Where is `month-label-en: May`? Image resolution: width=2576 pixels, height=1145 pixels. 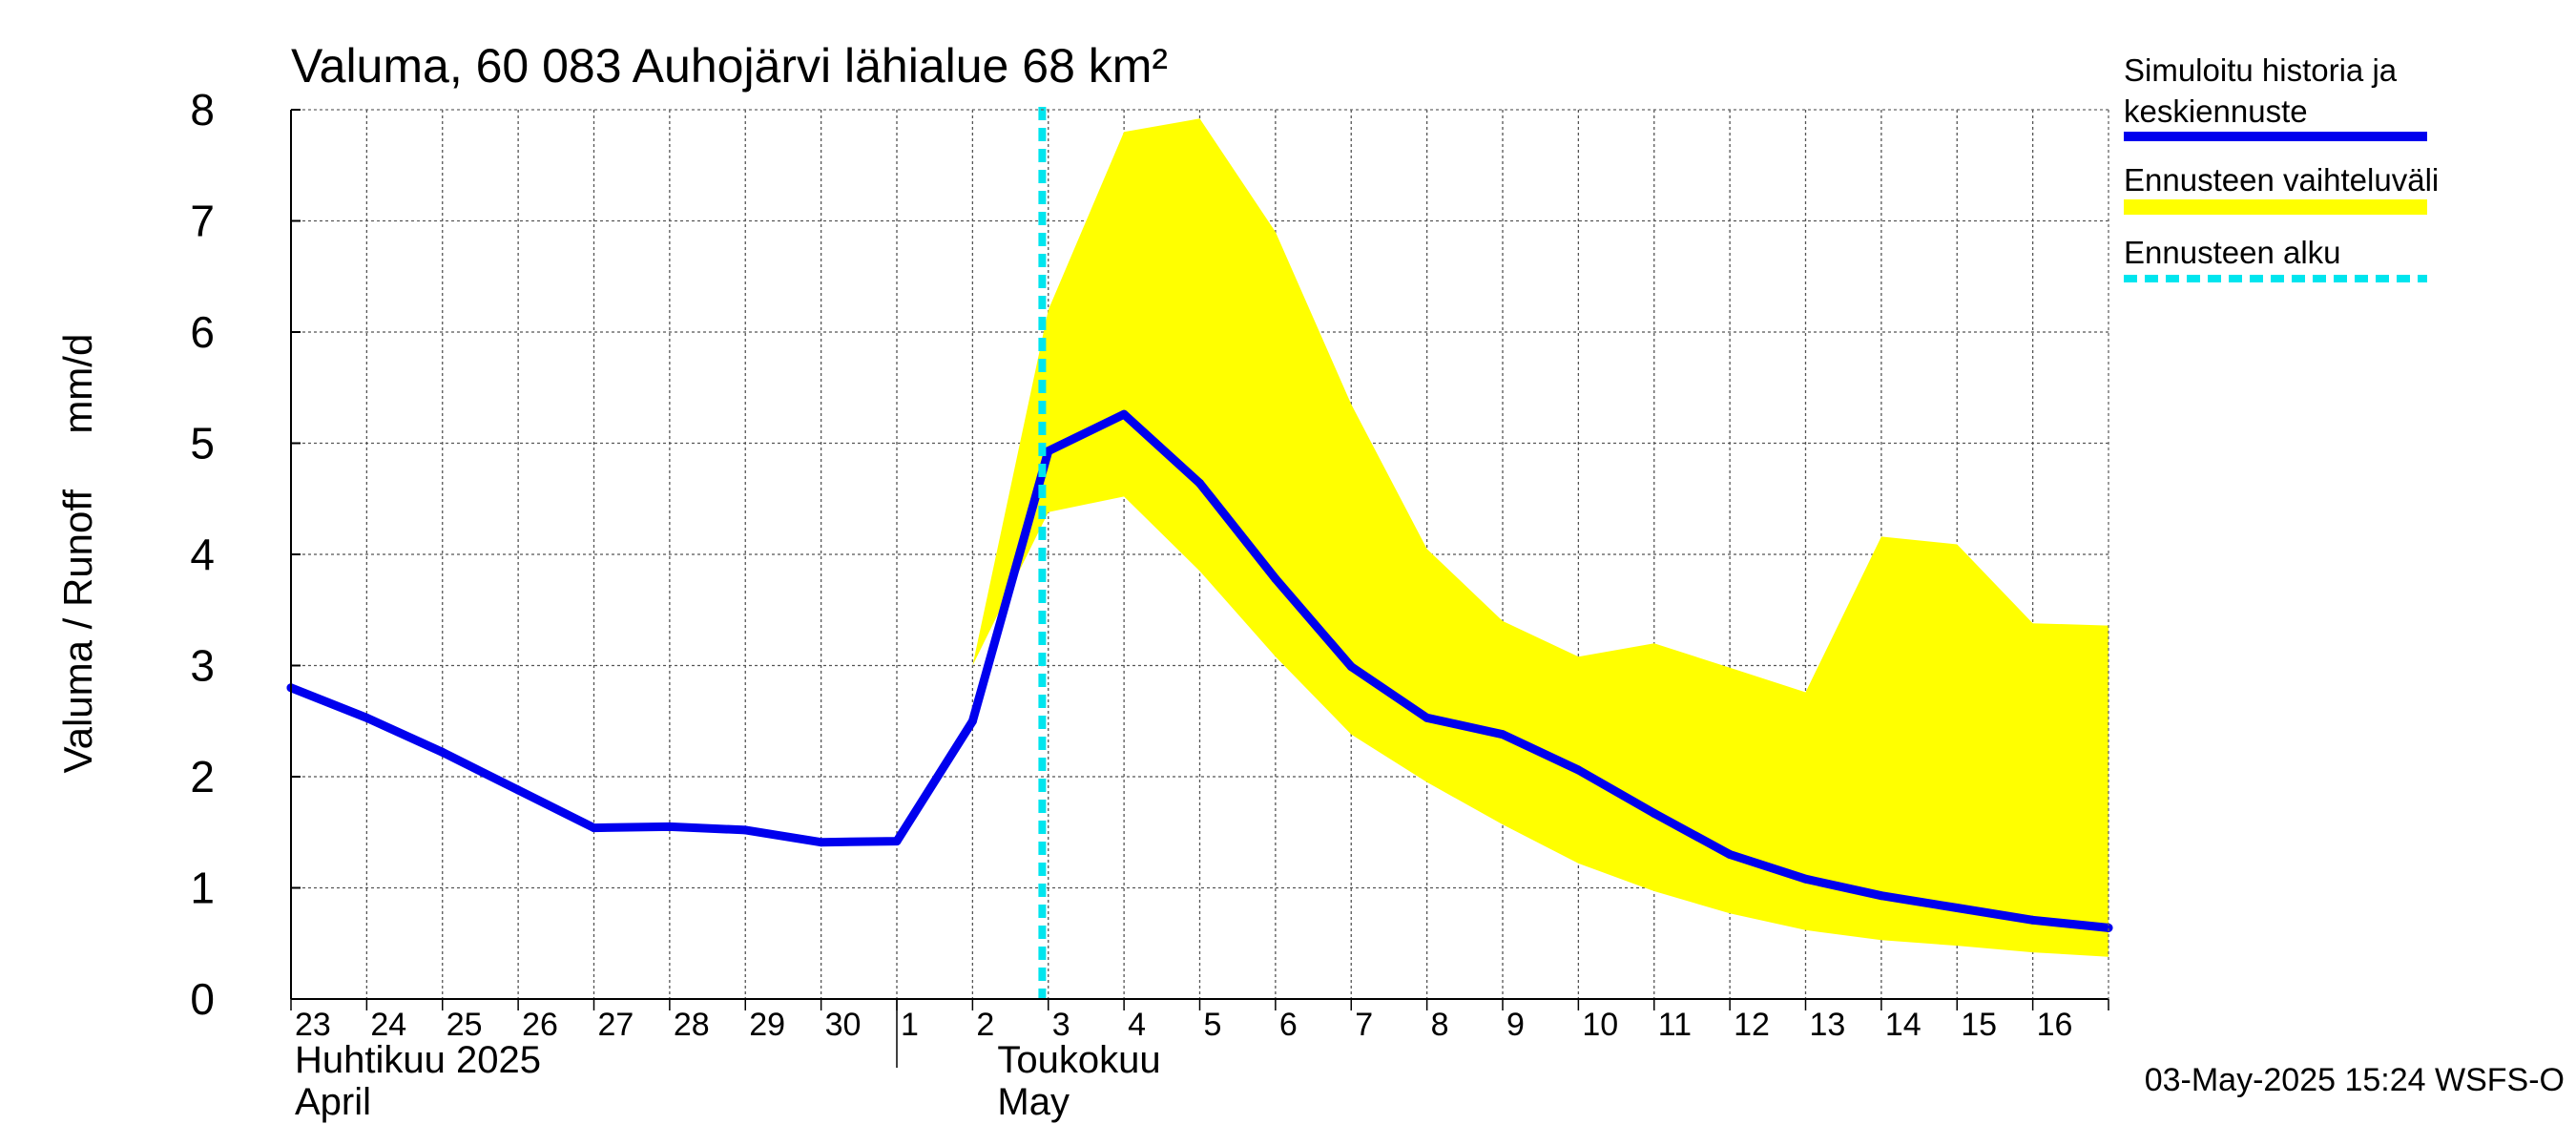 month-label-en: May is located at coordinates (1033, 1102).